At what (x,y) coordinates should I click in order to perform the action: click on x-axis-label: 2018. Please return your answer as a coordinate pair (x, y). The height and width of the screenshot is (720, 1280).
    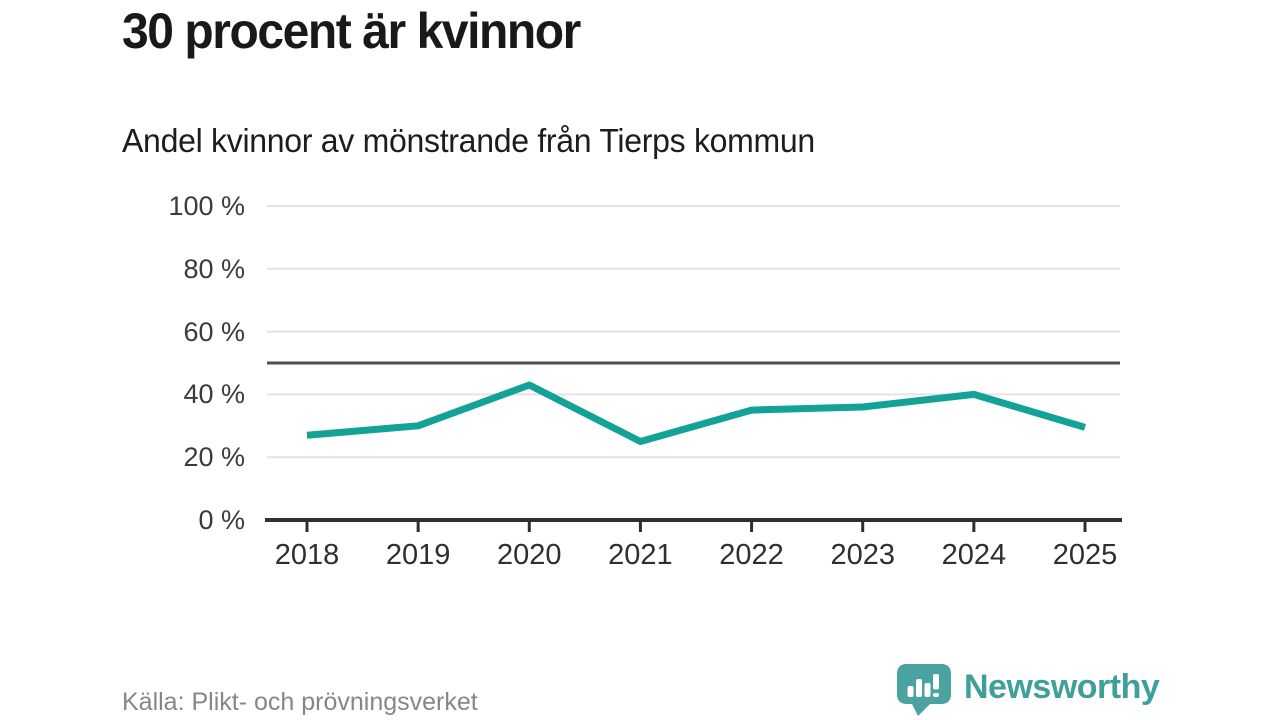
    Looking at the image, I should click on (307, 555).